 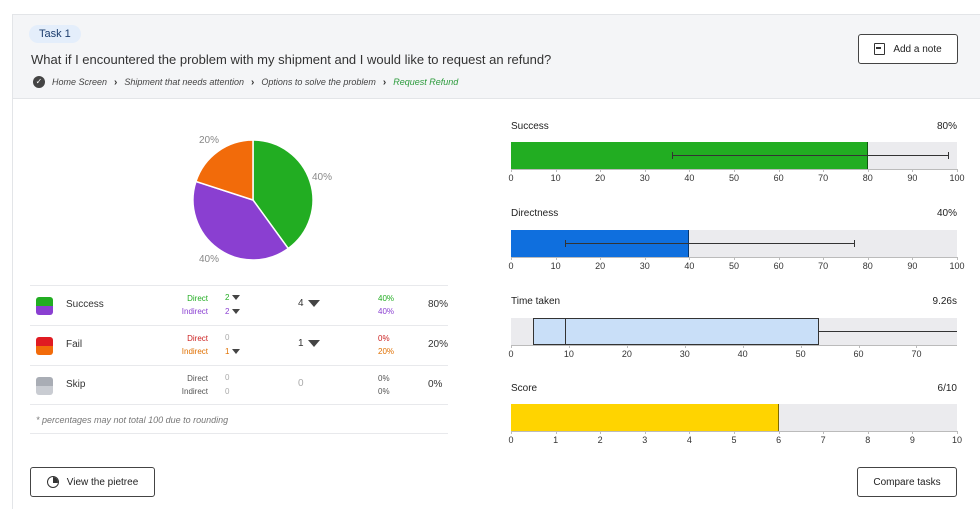 I want to click on tick-label: 4, so click(x=689, y=440).